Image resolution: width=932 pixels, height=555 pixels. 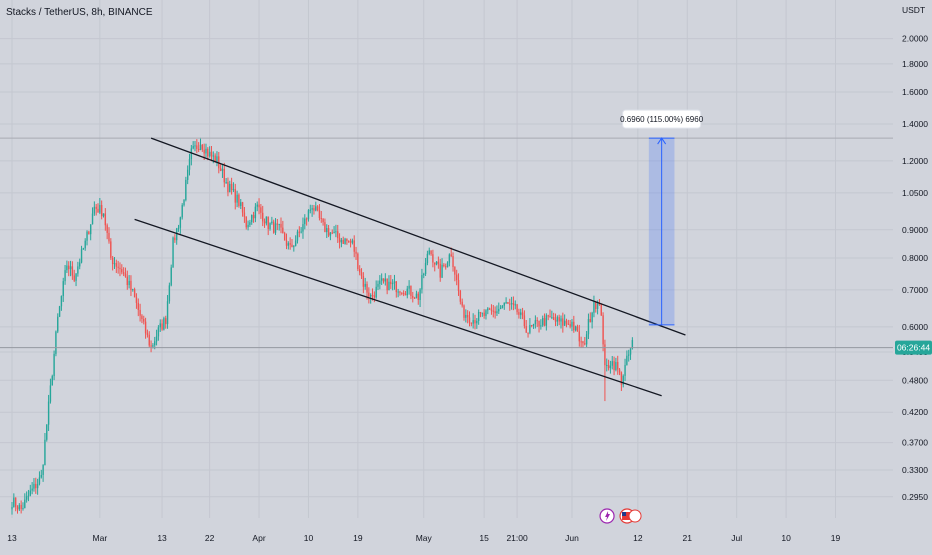 I want to click on flag-stripes, so click(x=627, y=516).